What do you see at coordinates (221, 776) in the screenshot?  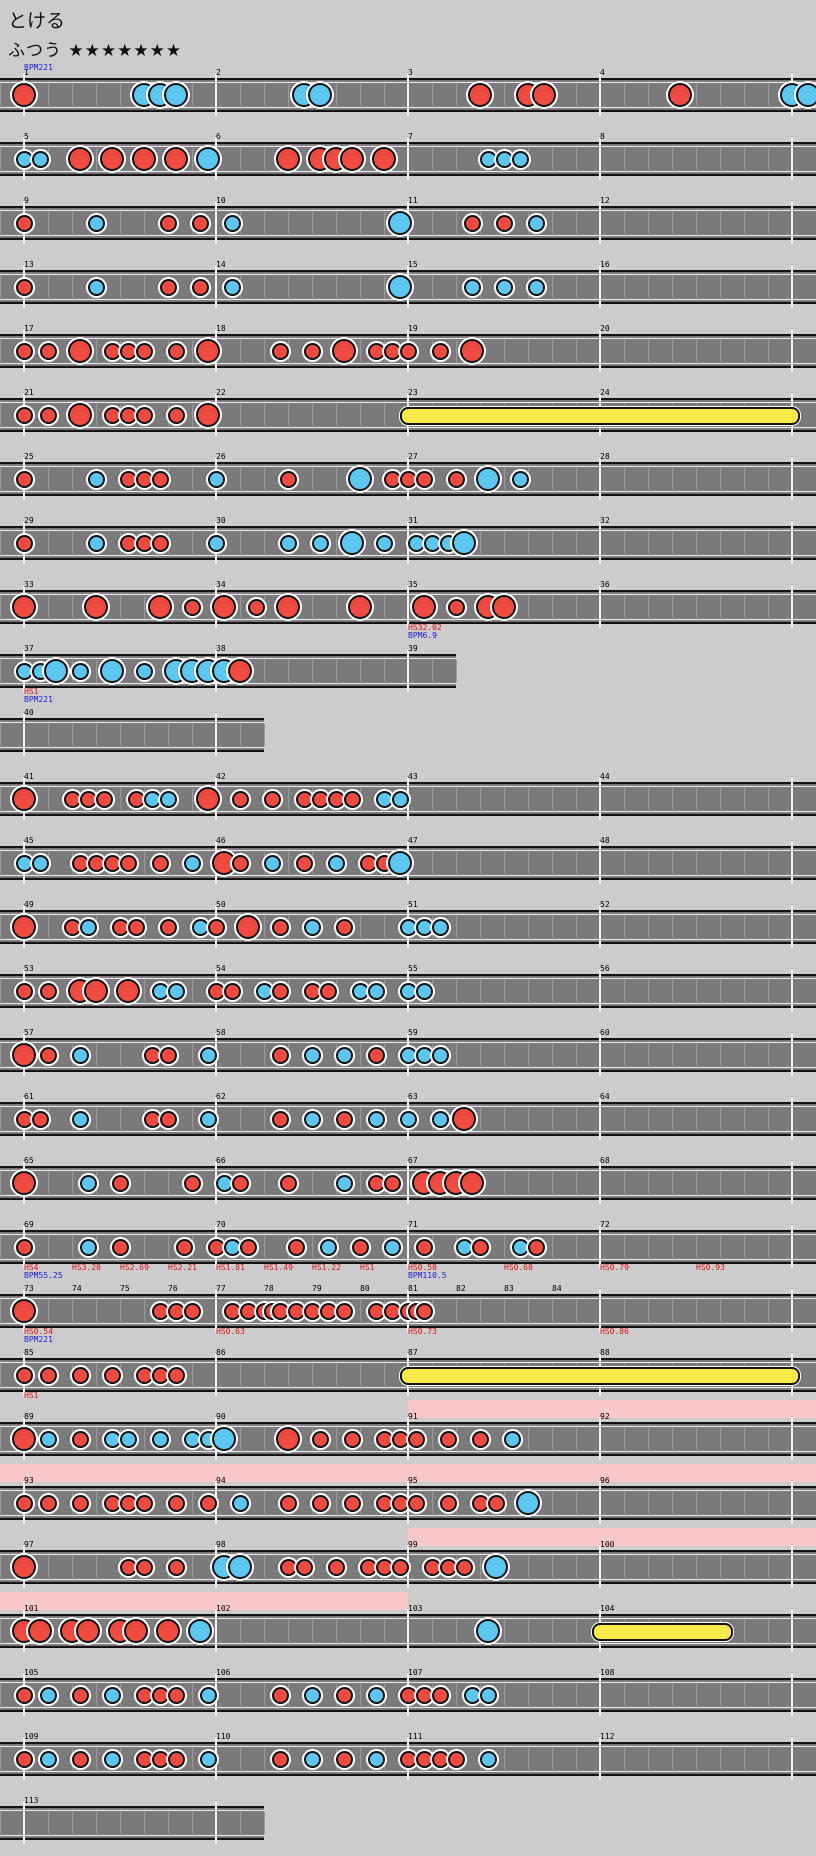 I see `measure-number: 42` at bounding box center [221, 776].